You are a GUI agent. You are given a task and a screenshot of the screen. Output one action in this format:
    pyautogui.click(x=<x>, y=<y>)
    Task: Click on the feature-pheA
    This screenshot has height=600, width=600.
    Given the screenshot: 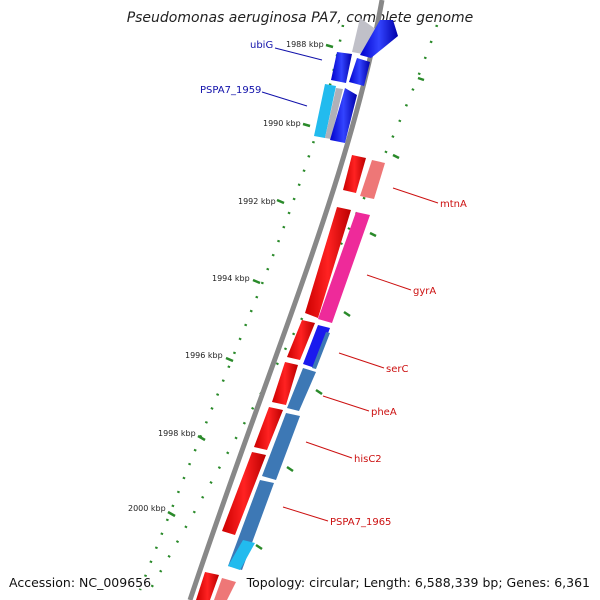 What is the action you would take?
    pyautogui.click(x=301, y=389)
    